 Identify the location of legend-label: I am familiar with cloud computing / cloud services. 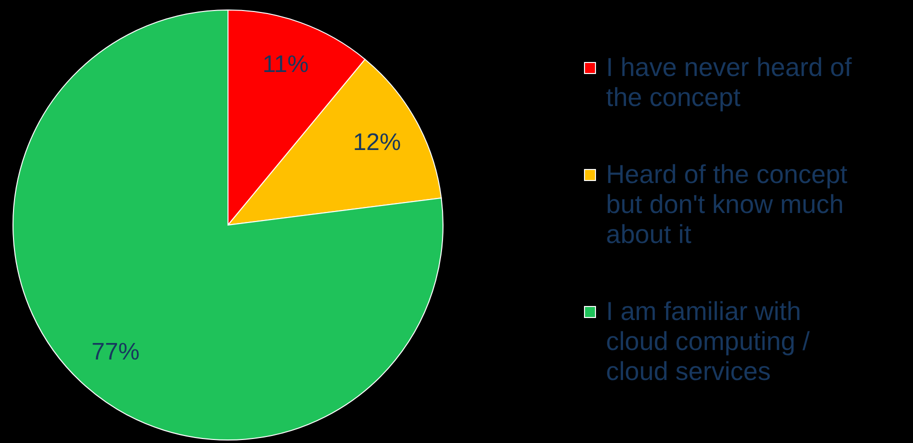
(708, 341).